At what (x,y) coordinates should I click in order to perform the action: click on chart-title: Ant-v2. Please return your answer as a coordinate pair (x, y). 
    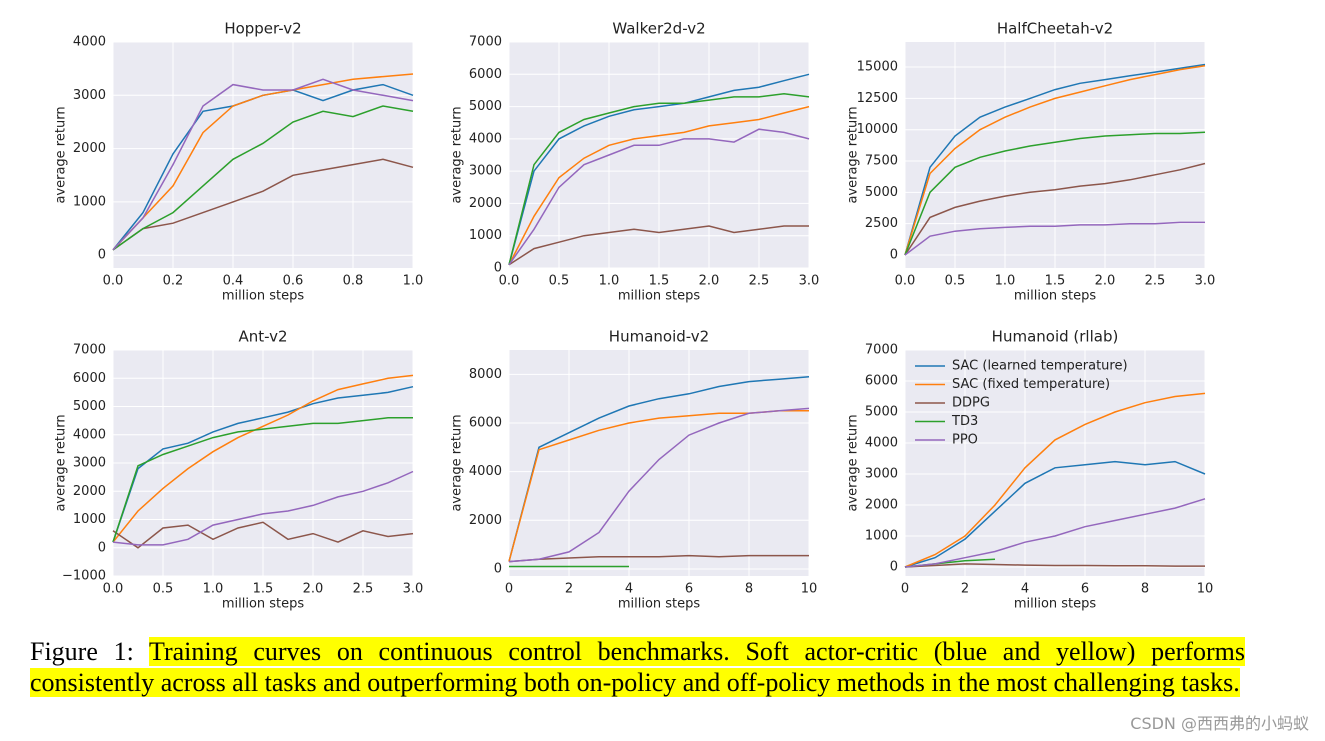
    Looking at the image, I should click on (262, 337).